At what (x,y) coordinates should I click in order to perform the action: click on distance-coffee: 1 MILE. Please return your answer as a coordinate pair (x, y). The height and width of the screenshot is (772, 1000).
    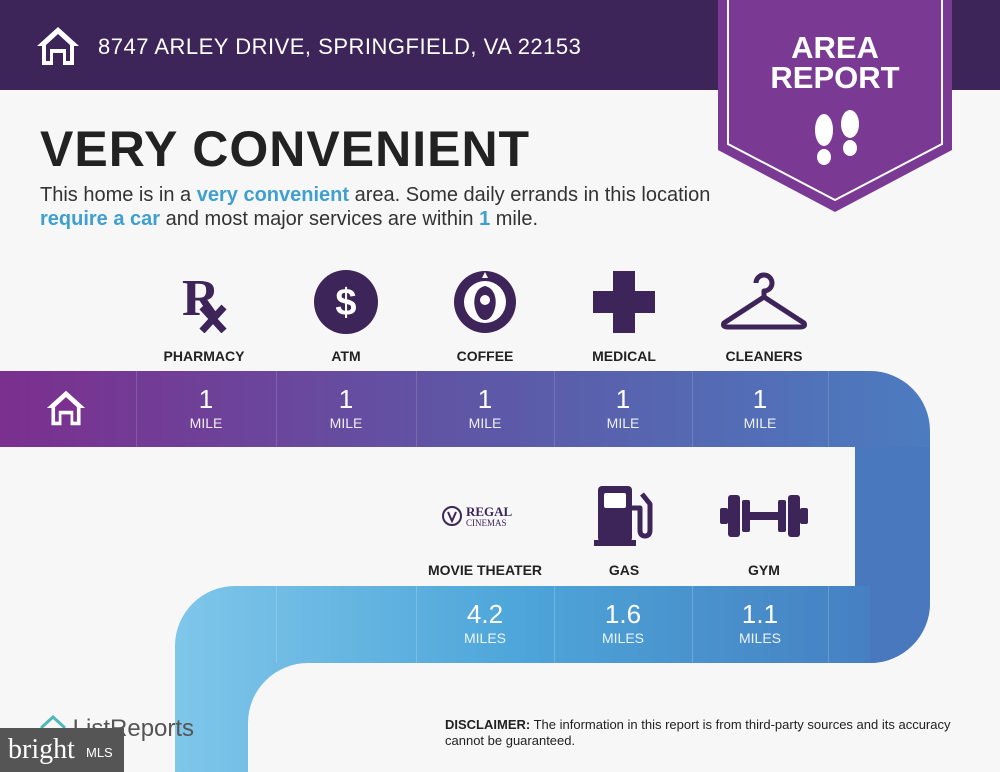
    Looking at the image, I should click on (485, 407).